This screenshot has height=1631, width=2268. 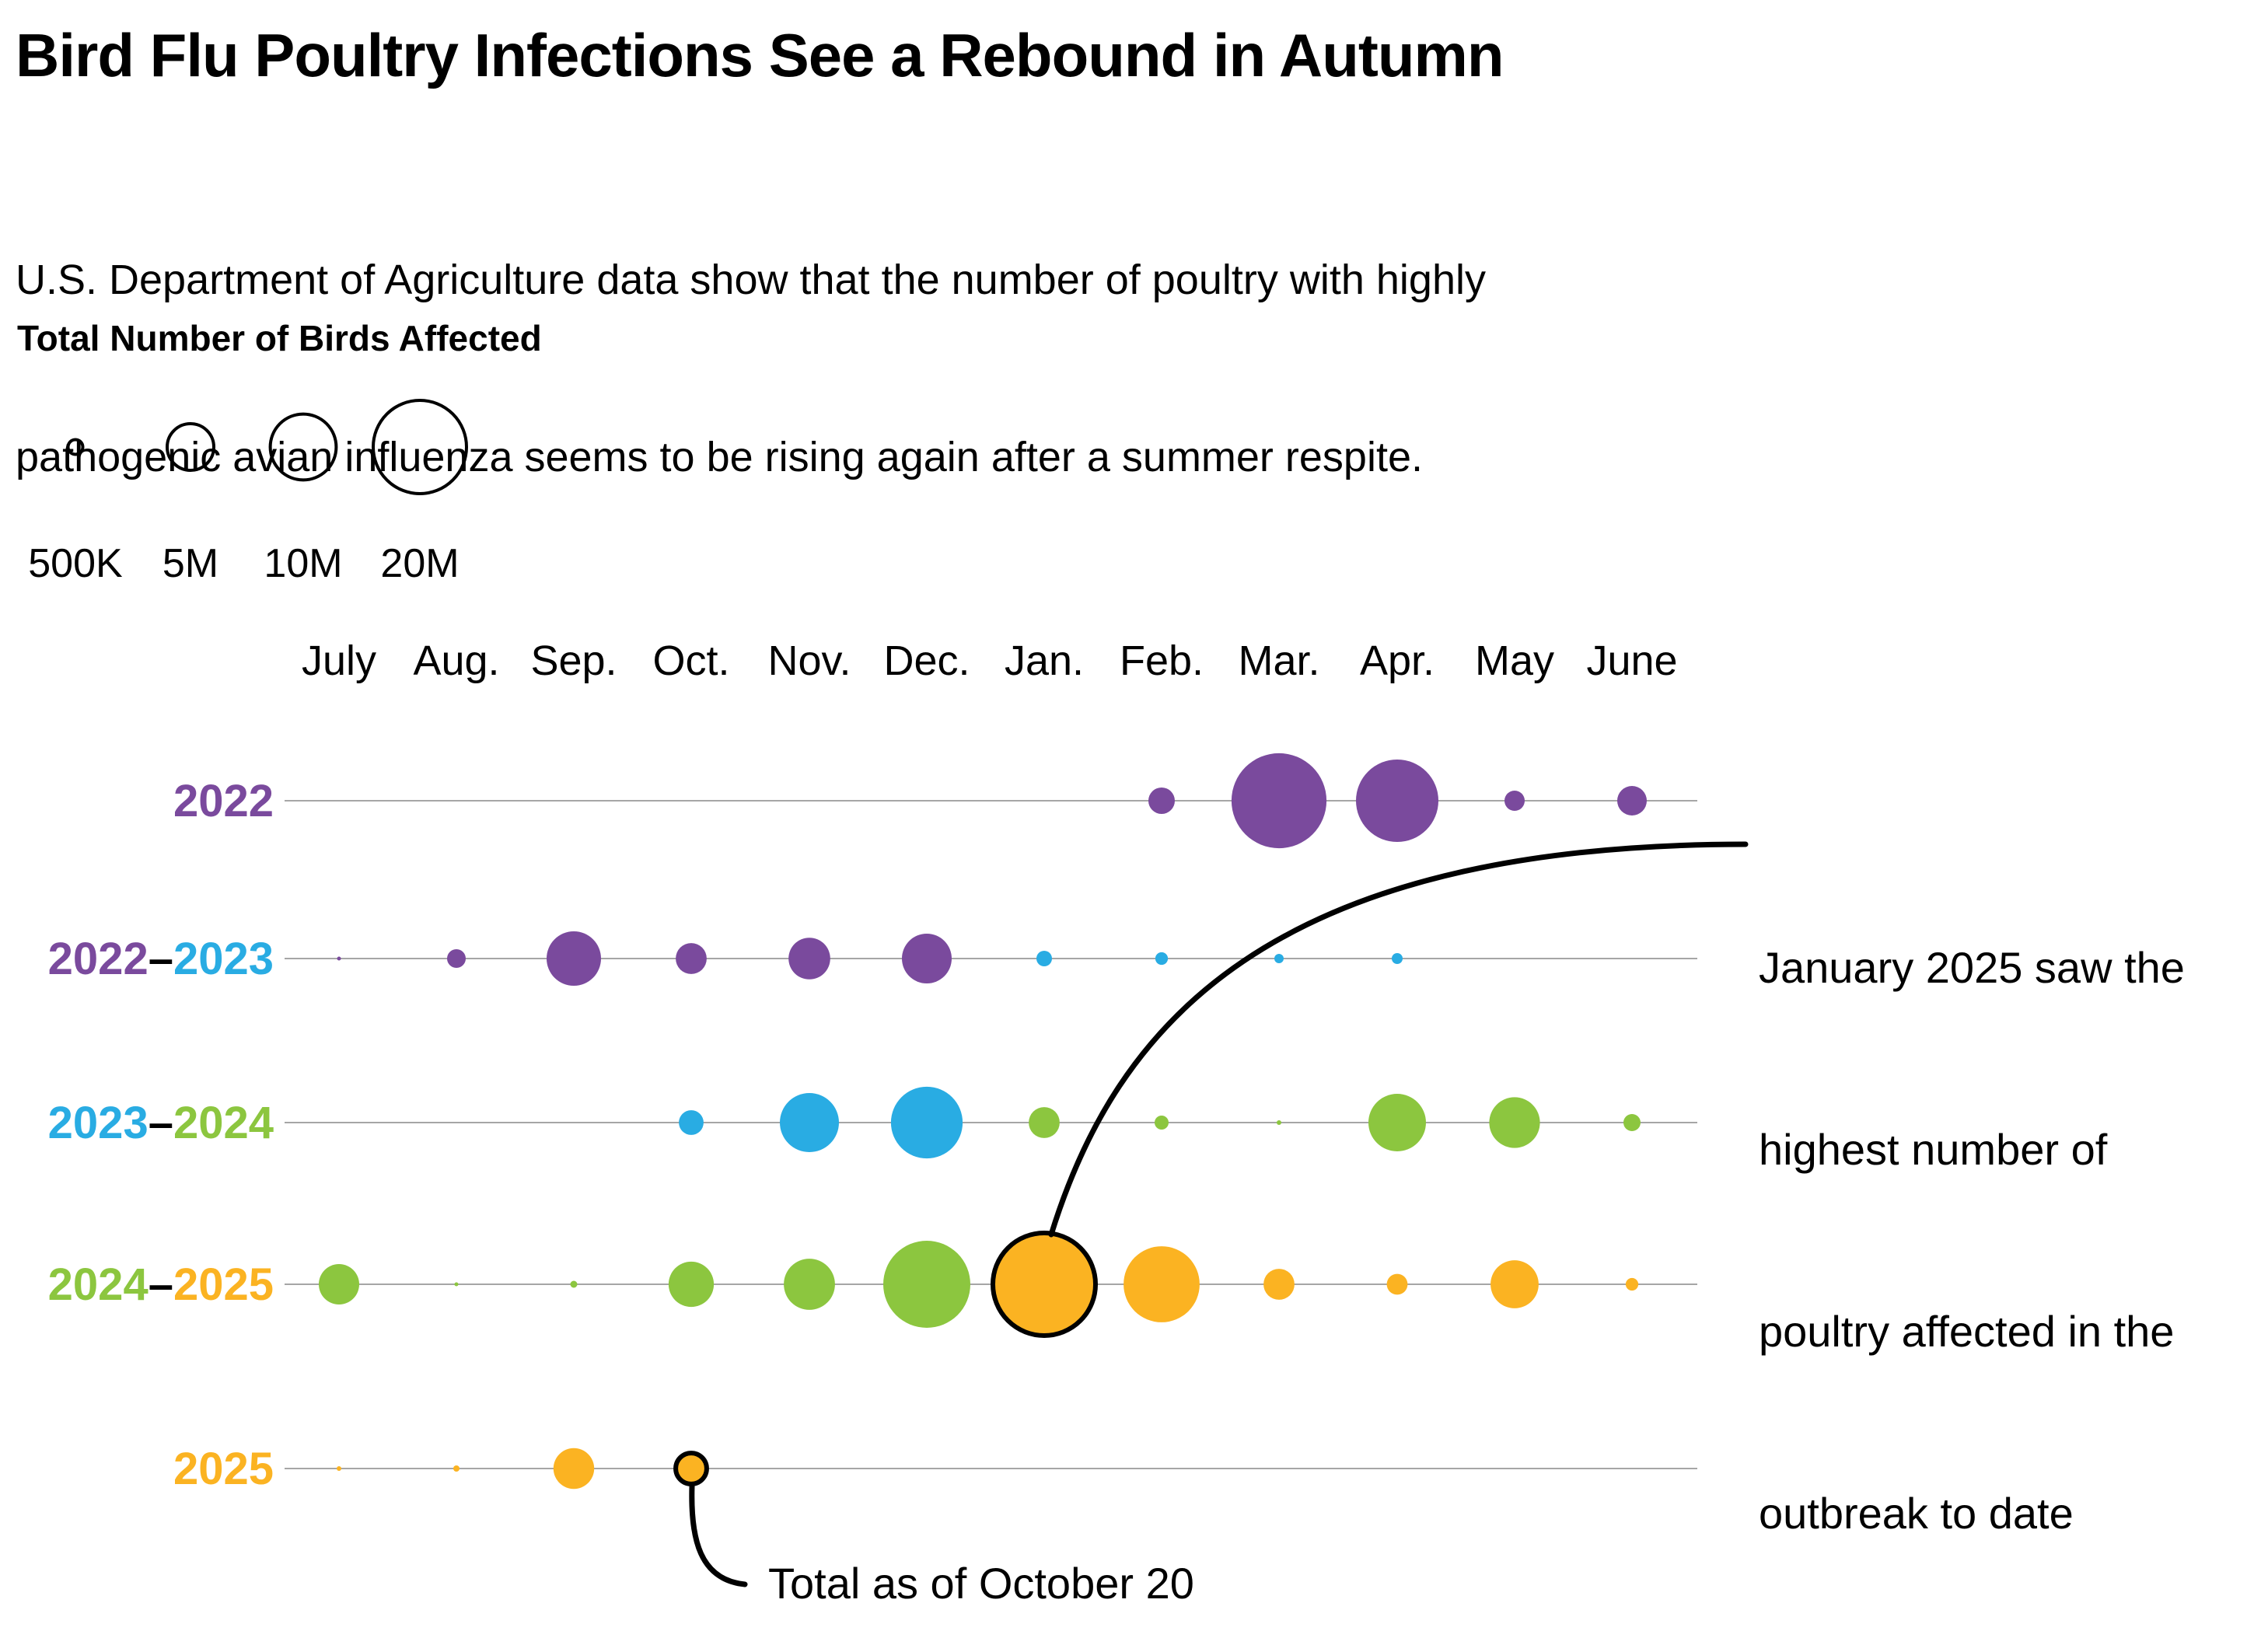 What do you see at coordinates (190, 563) in the screenshot?
I see `legend-label-5M: 5M` at bounding box center [190, 563].